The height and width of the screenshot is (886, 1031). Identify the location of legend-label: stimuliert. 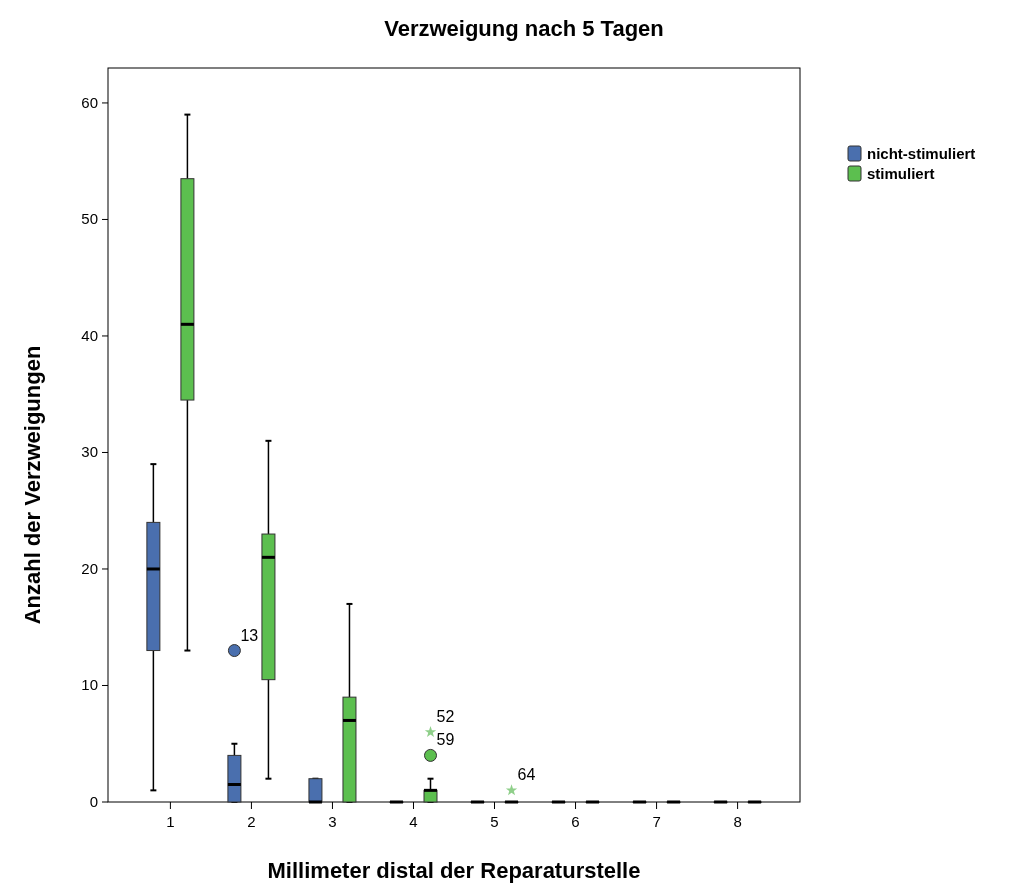
(901, 173).